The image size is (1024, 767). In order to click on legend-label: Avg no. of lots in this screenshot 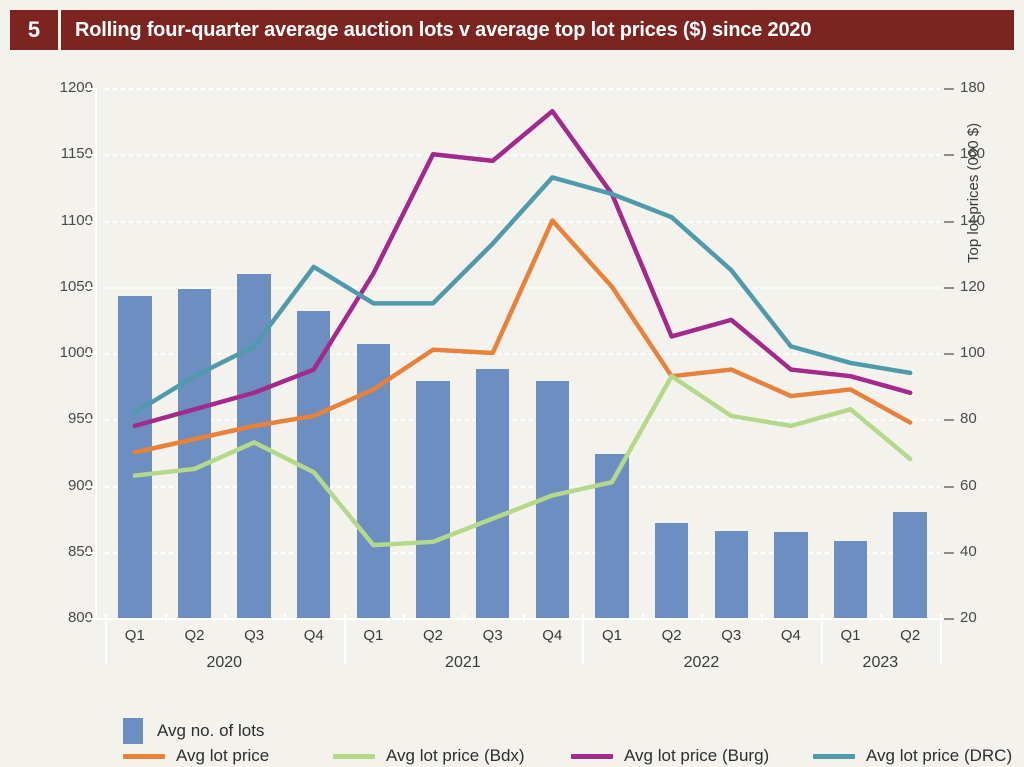, I will do `click(211, 730)`.